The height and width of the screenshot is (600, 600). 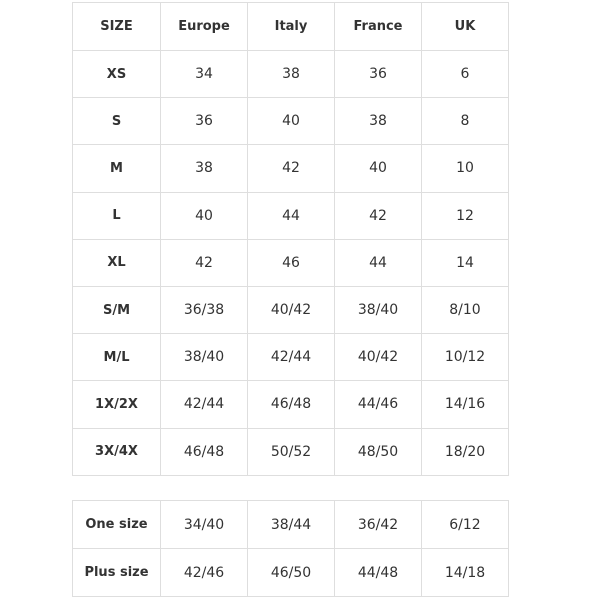 I want to click on value-cell: 36/42, so click(x=378, y=524).